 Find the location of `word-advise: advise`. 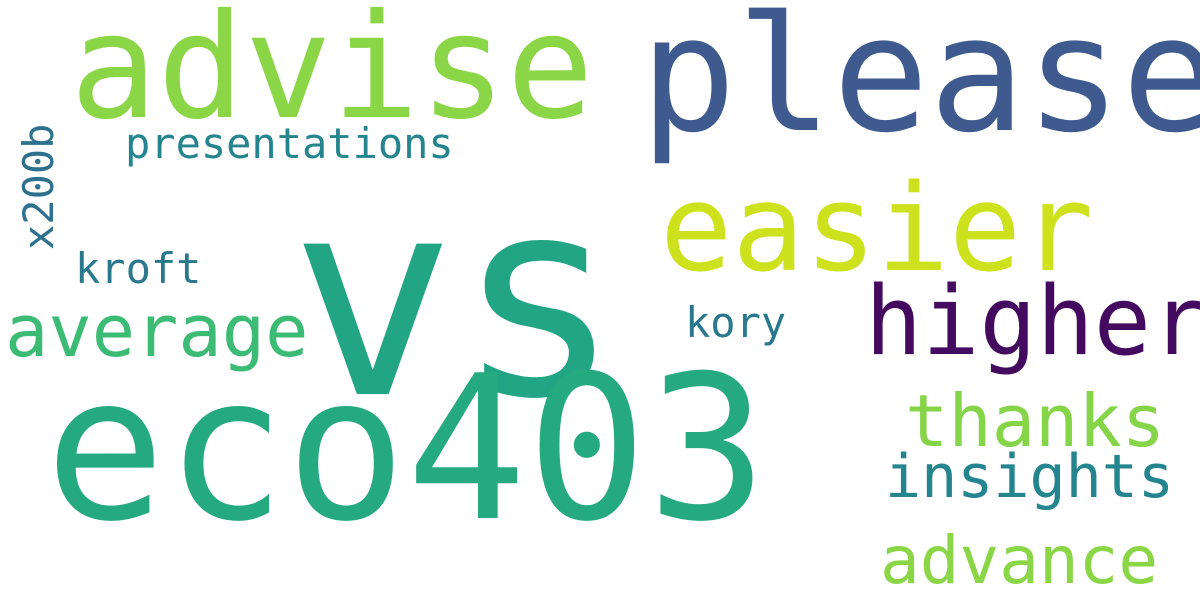

word-advise: advise is located at coordinates (332, 76).